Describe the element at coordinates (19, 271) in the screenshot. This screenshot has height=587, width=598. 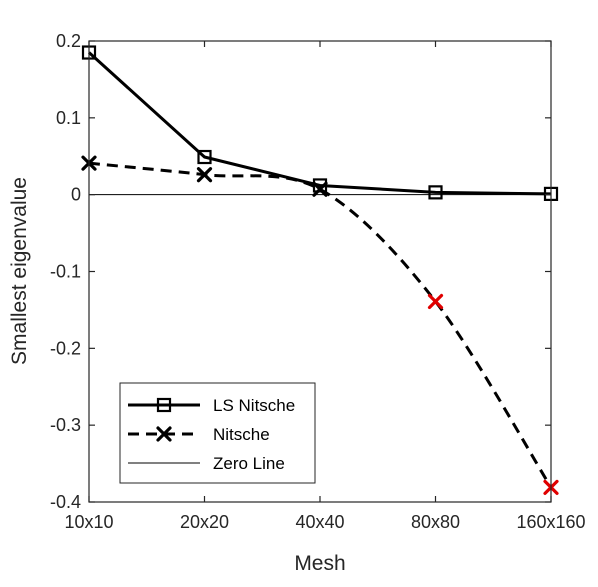
I see `y-axis-title: Smallest eigenvalue` at that location.